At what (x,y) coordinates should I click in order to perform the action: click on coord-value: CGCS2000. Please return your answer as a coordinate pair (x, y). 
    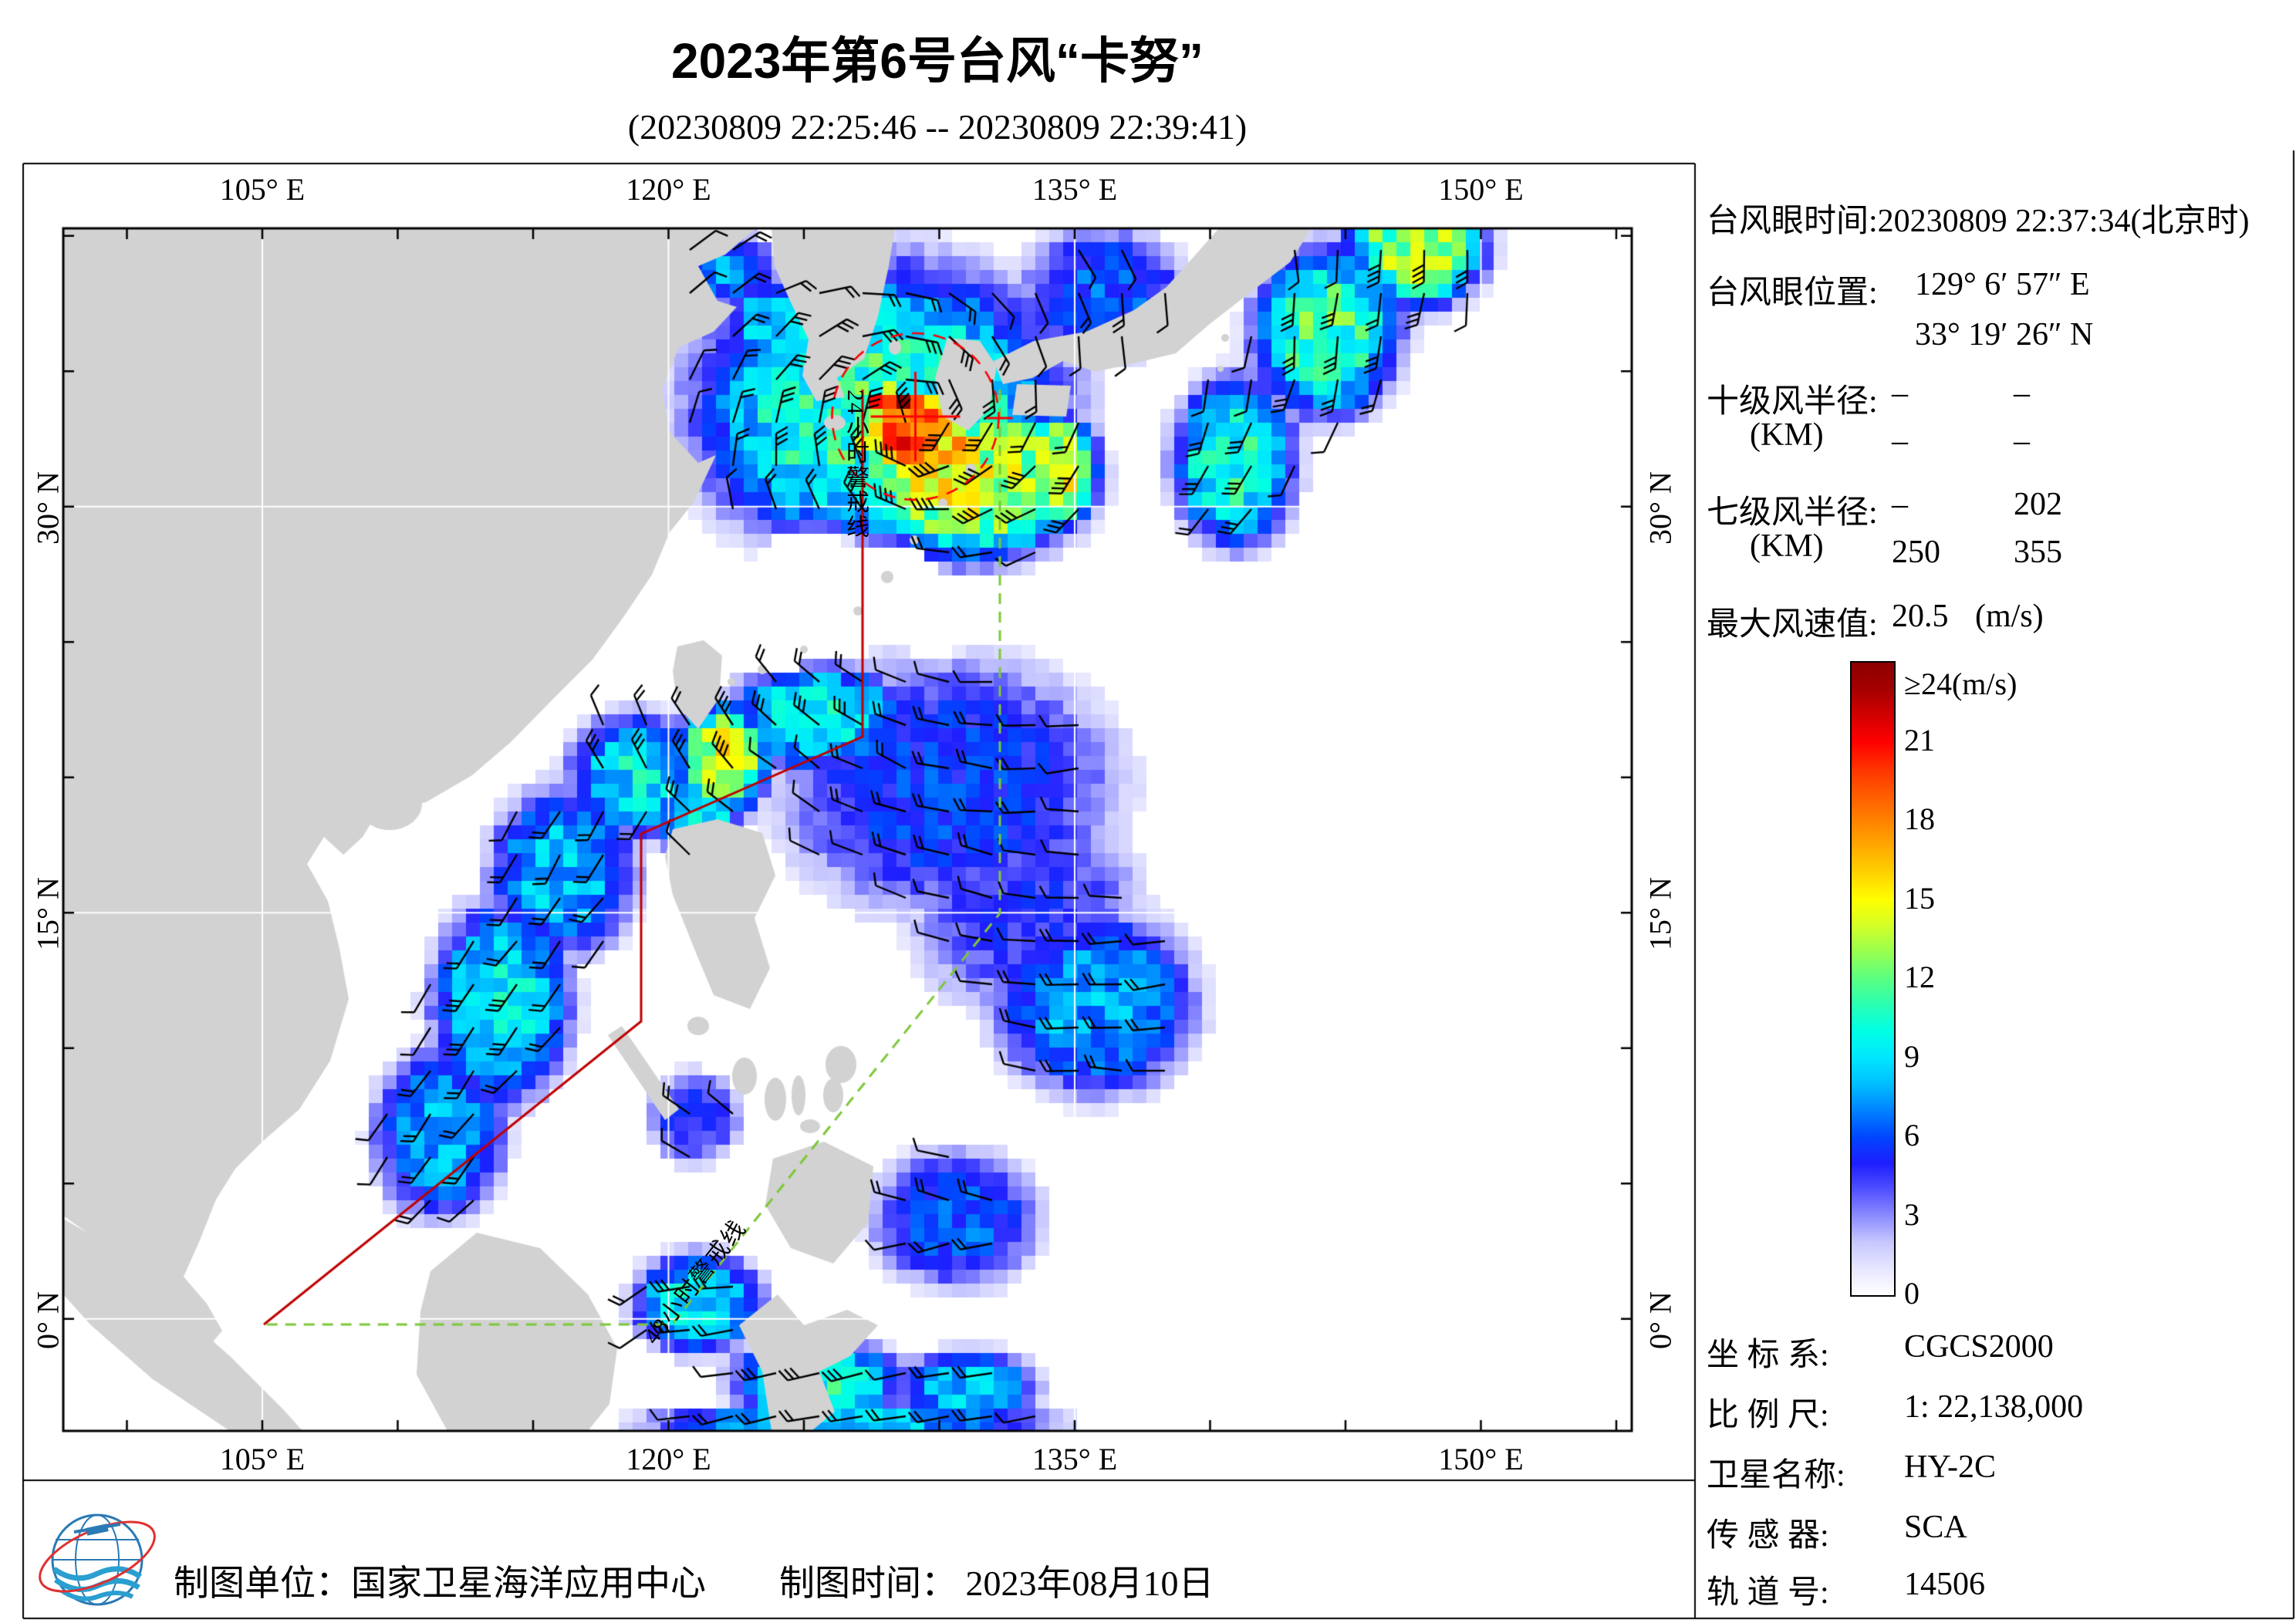
    Looking at the image, I should click on (1979, 1347).